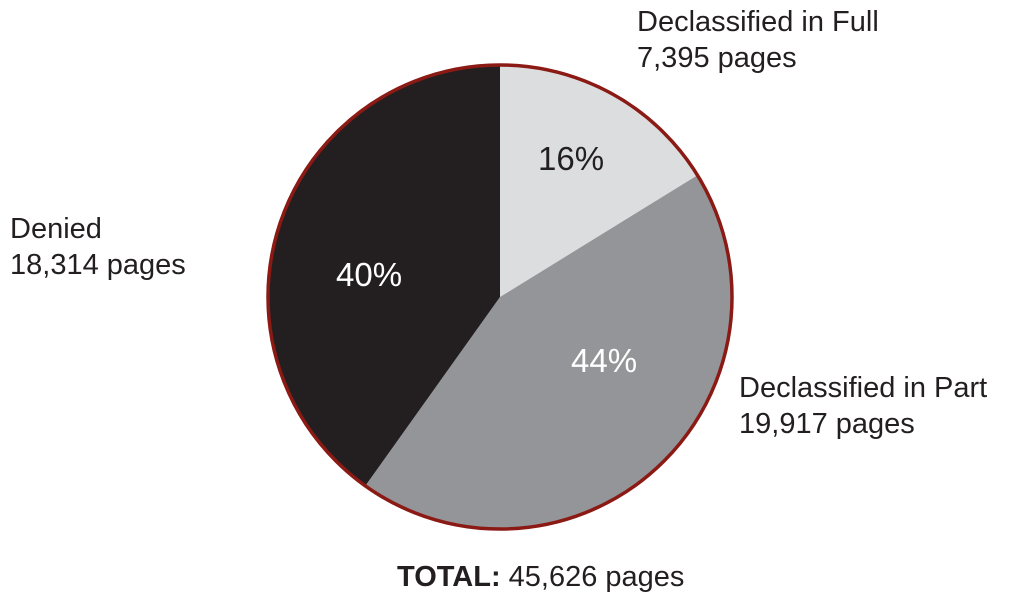 The image size is (1016, 601). I want to click on label-declassified-in-full: Declassified in Full 7,395 pages, so click(758, 40).